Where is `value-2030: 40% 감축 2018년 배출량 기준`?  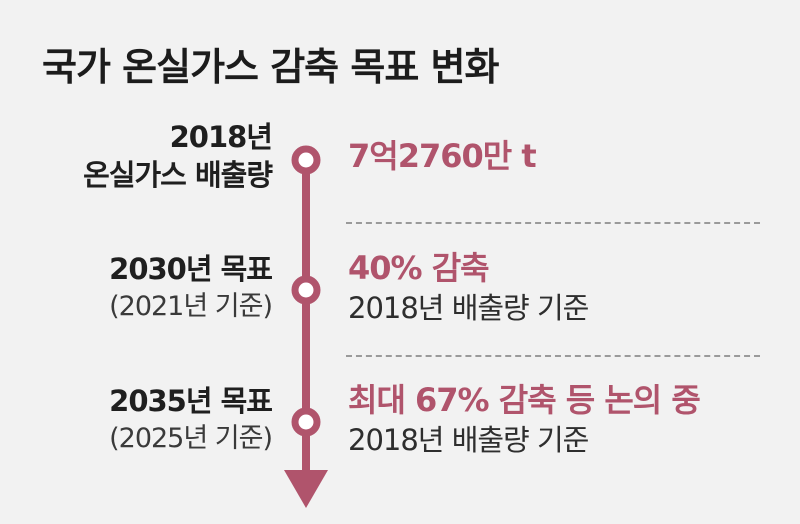 value-2030: 40% 감축 2018년 배출량 기준 is located at coordinates (468, 288).